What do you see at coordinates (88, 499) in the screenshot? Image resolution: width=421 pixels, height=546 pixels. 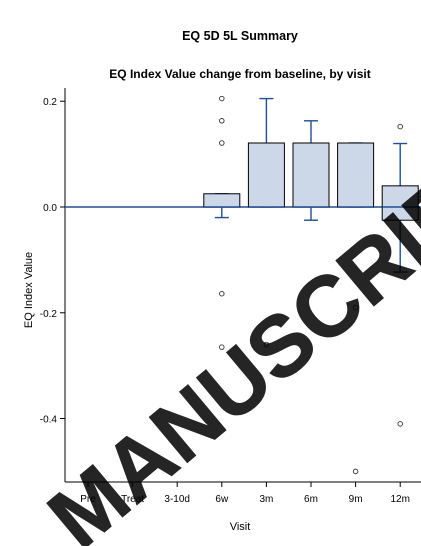 I see `x-tick-label: Pre` at bounding box center [88, 499].